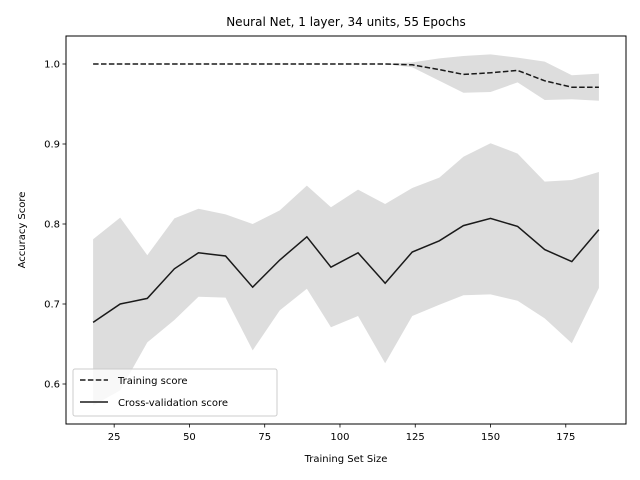 The width and height of the screenshot is (640, 480). What do you see at coordinates (22, 230) in the screenshot?
I see `y-axis-label: Accuracy Score` at bounding box center [22, 230].